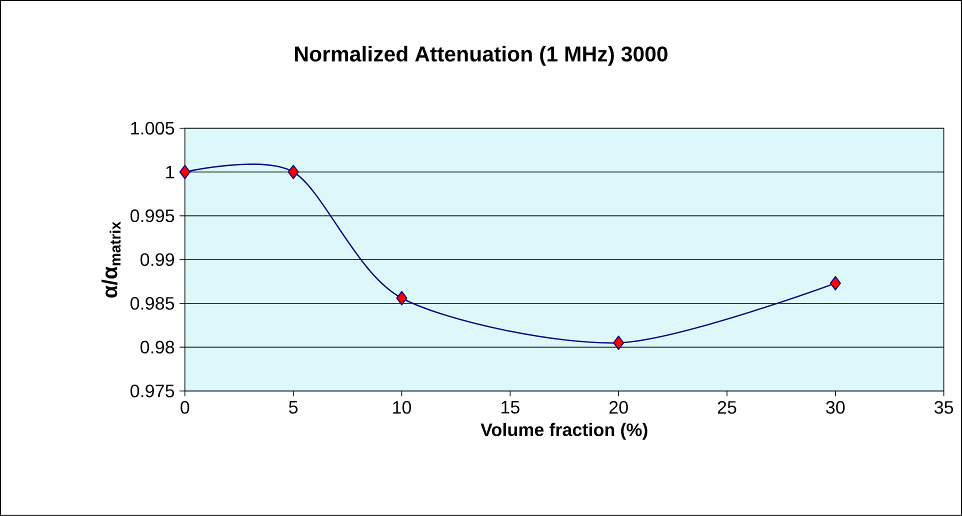  I want to click on x-tick-label: 0, so click(185, 407).